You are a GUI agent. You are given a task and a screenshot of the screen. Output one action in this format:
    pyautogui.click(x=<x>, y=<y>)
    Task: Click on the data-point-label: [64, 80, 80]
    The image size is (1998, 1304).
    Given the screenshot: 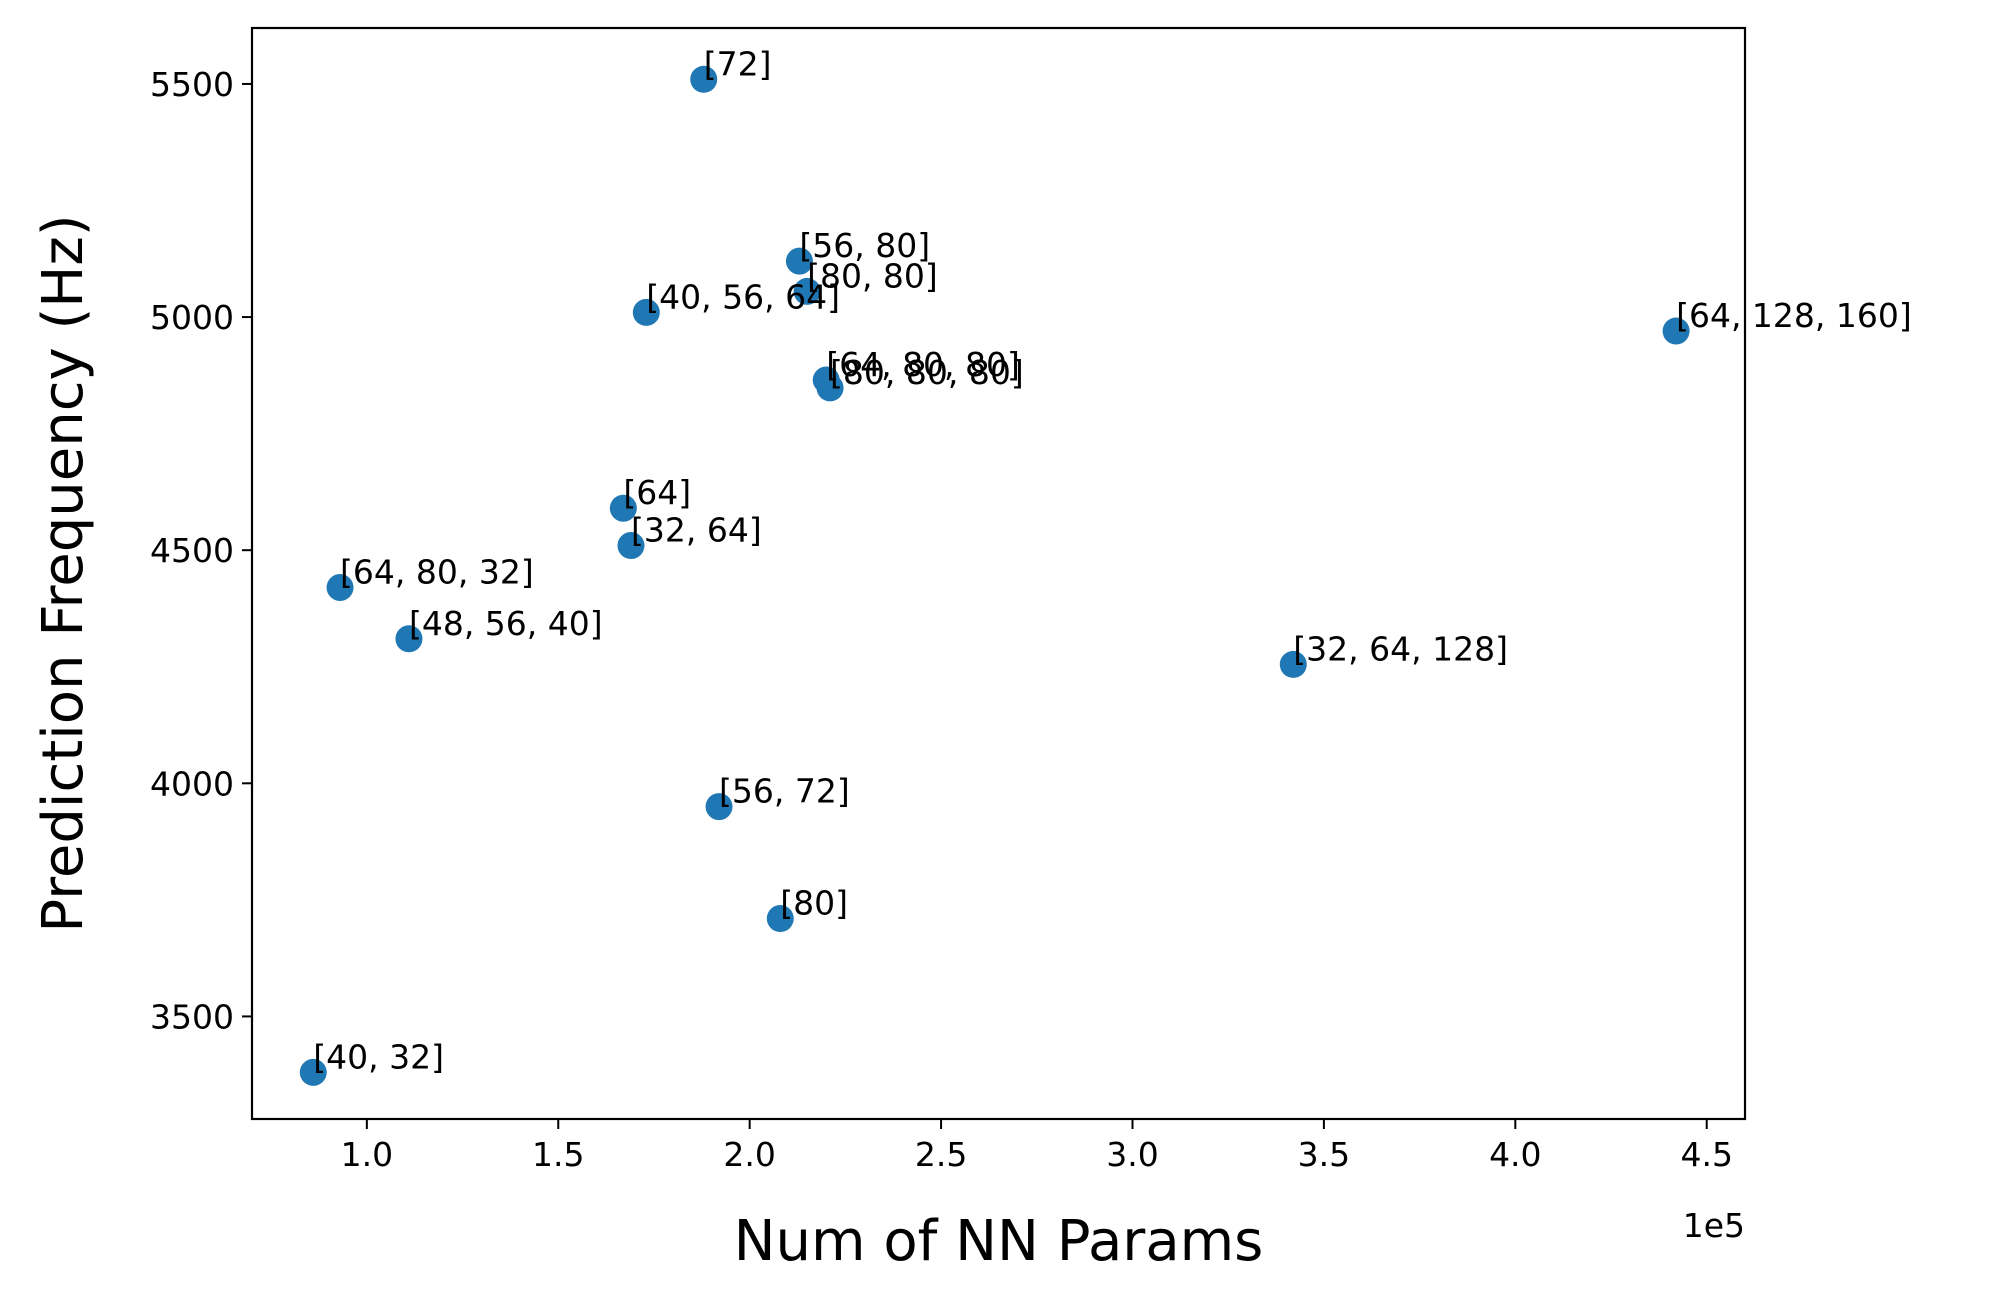 What is the action you would take?
    pyautogui.click(x=923, y=364)
    